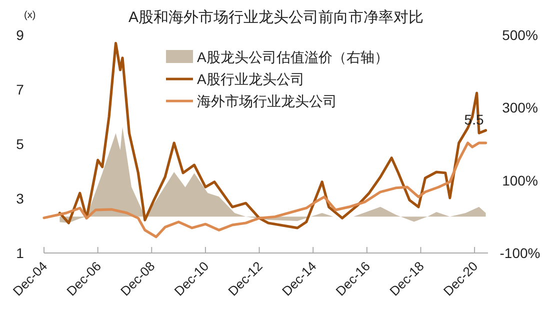 This screenshot has height=324, width=550. What do you see at coordinates (292, 57) in the screenshot?
I see `legend-label: A股龙头公司估值溢价（右轴）` at bounding box center [292, 57].